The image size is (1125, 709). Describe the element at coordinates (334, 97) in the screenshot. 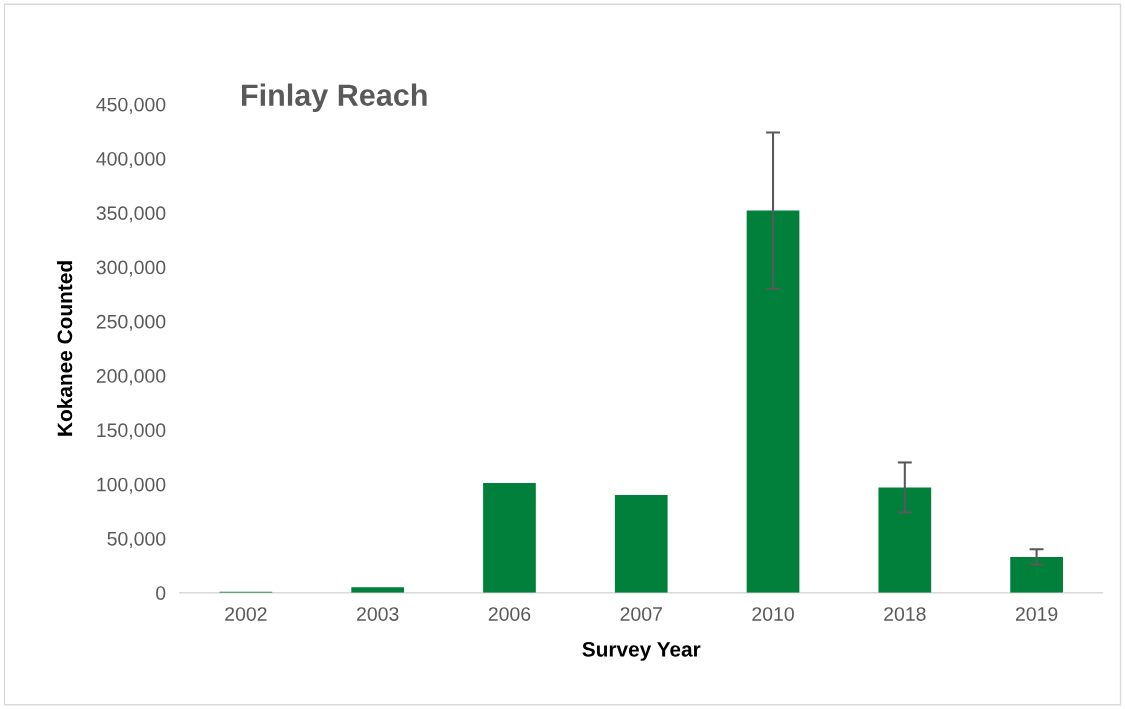

I see `chart-title: Finlay Reach` at that location.